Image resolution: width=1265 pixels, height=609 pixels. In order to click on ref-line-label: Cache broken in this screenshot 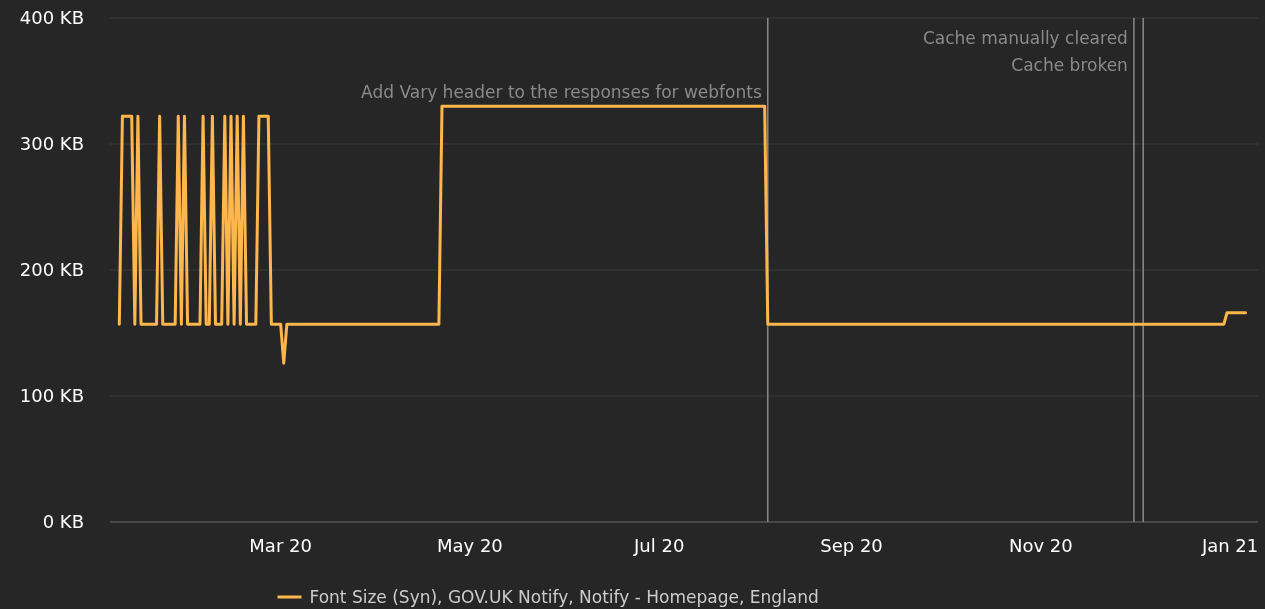, I will do `click(1069, 65)`.